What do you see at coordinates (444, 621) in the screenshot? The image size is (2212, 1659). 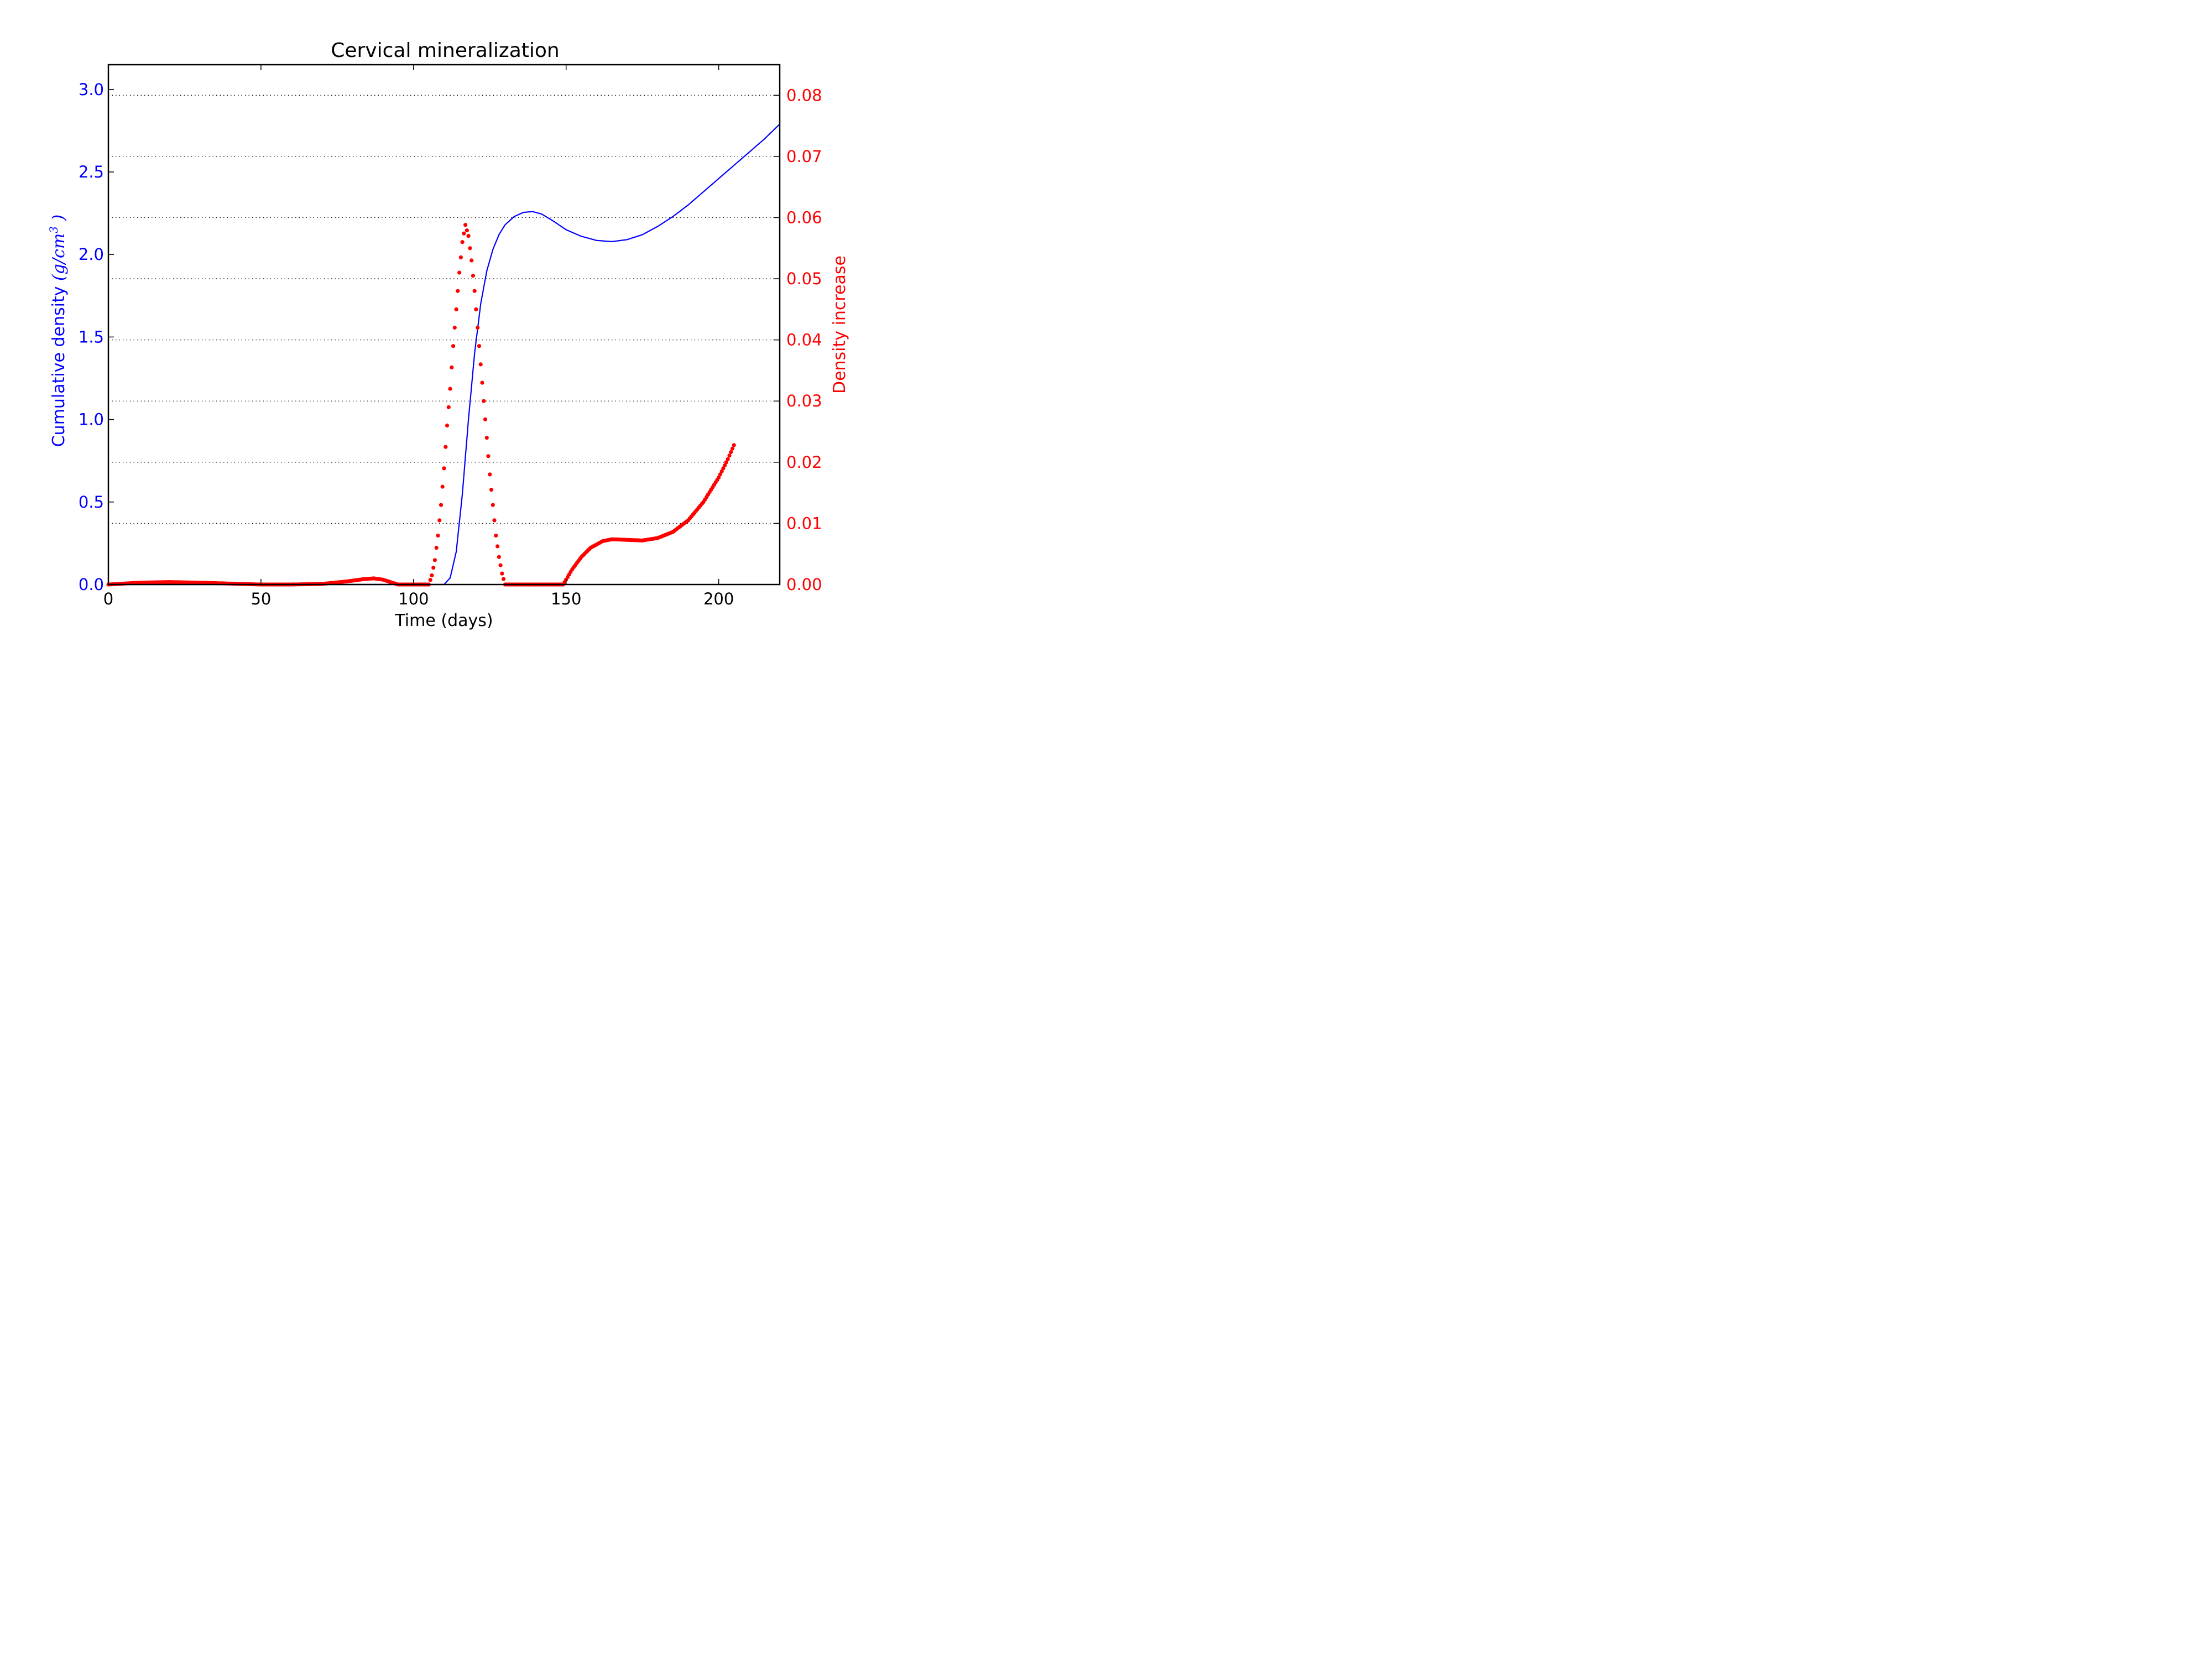 I see `x-axis-label: Time (days)` at bounding box center [444, 621].